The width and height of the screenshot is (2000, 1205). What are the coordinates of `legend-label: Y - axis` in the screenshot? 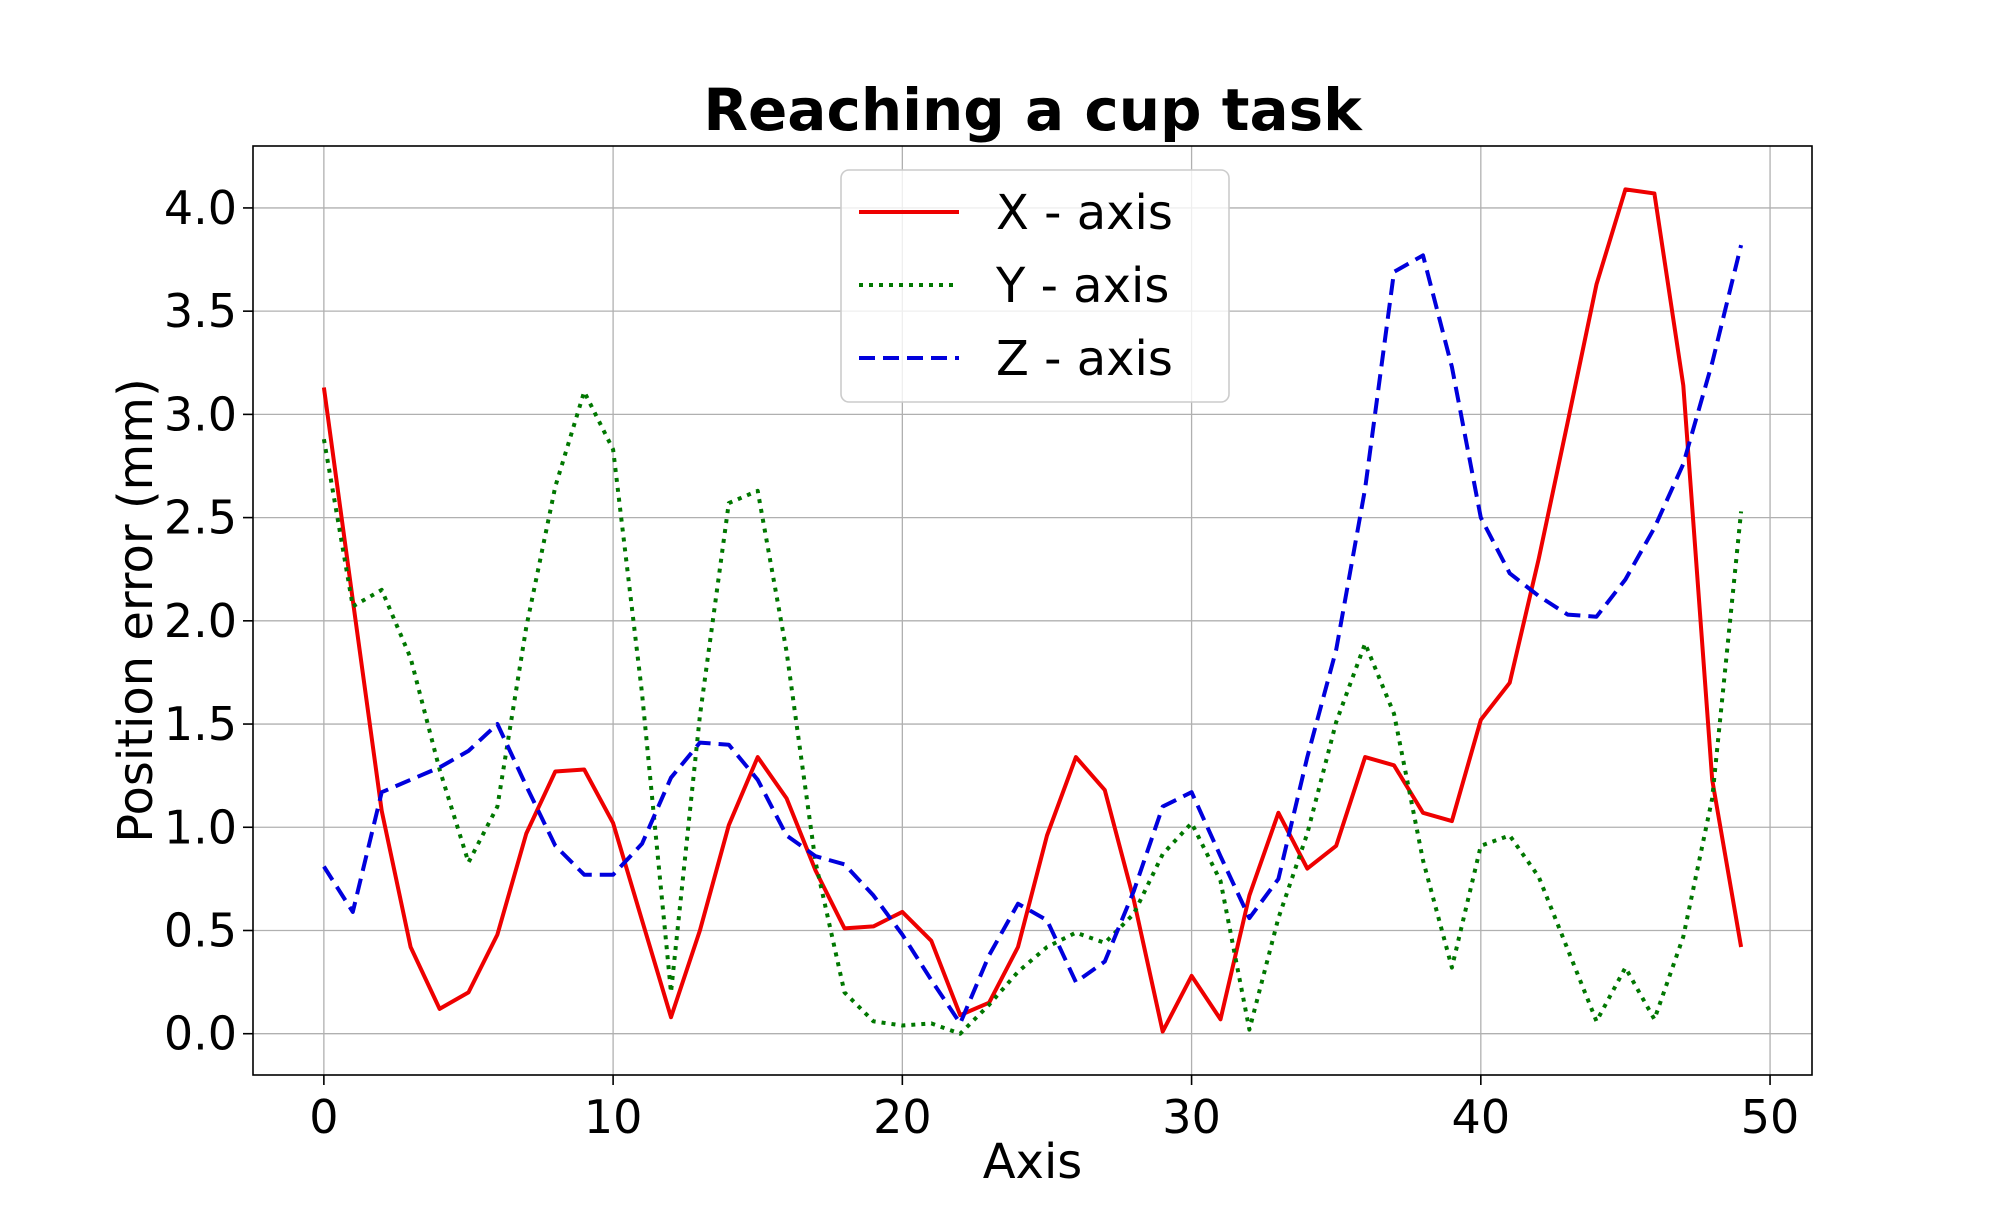 It's located at (1082, 286).